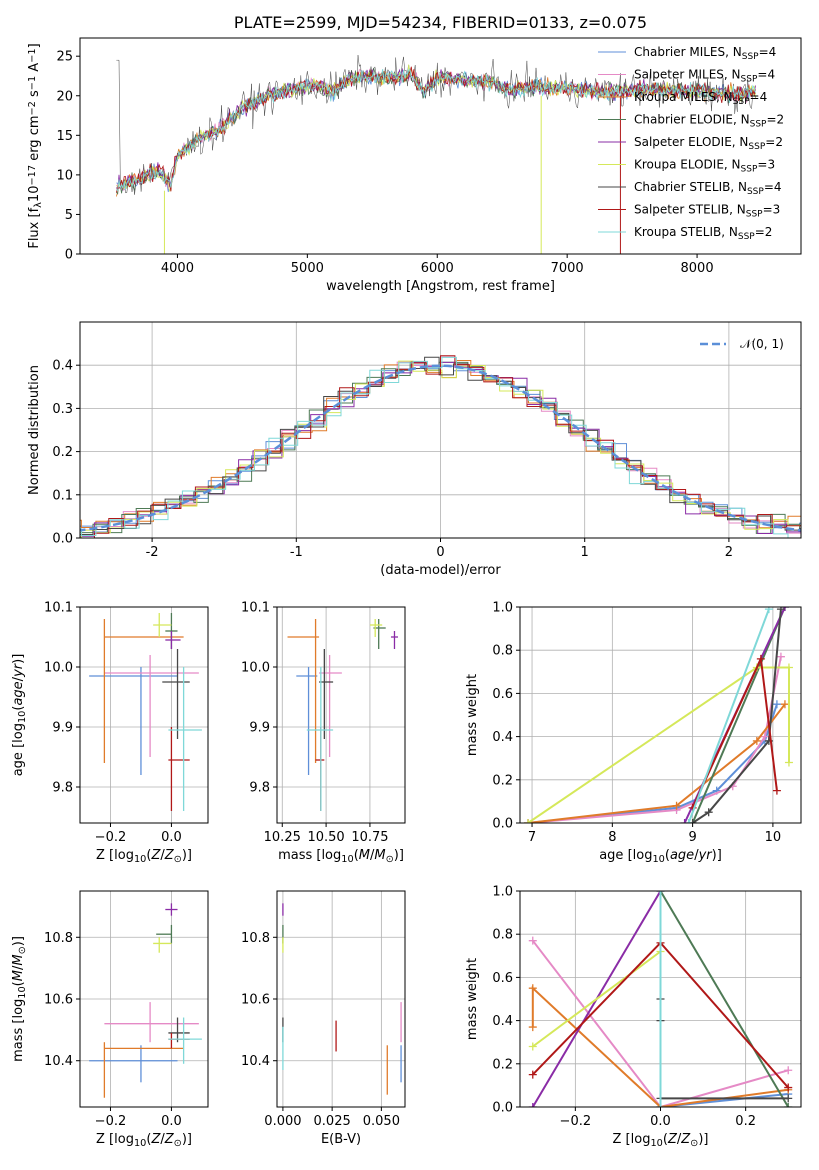 The width and height of the screenshot is (819, 1170). Describe the element at coordinates (707, 211) in the screenshot. I see `legend-label: Salpeter STELIB, NSSP=3` at that location.